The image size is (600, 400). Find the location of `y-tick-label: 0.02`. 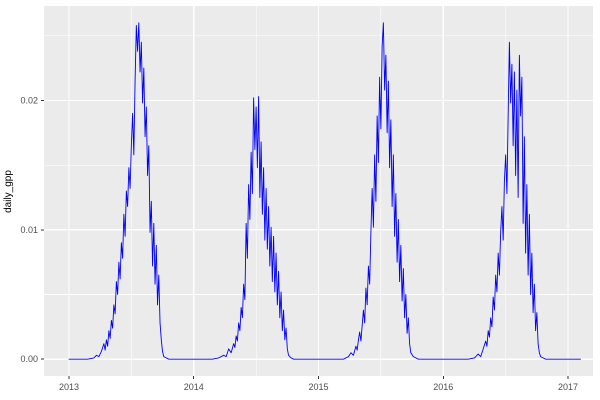

y-tick-label: 0.02 is located at coordinates (29, 100).